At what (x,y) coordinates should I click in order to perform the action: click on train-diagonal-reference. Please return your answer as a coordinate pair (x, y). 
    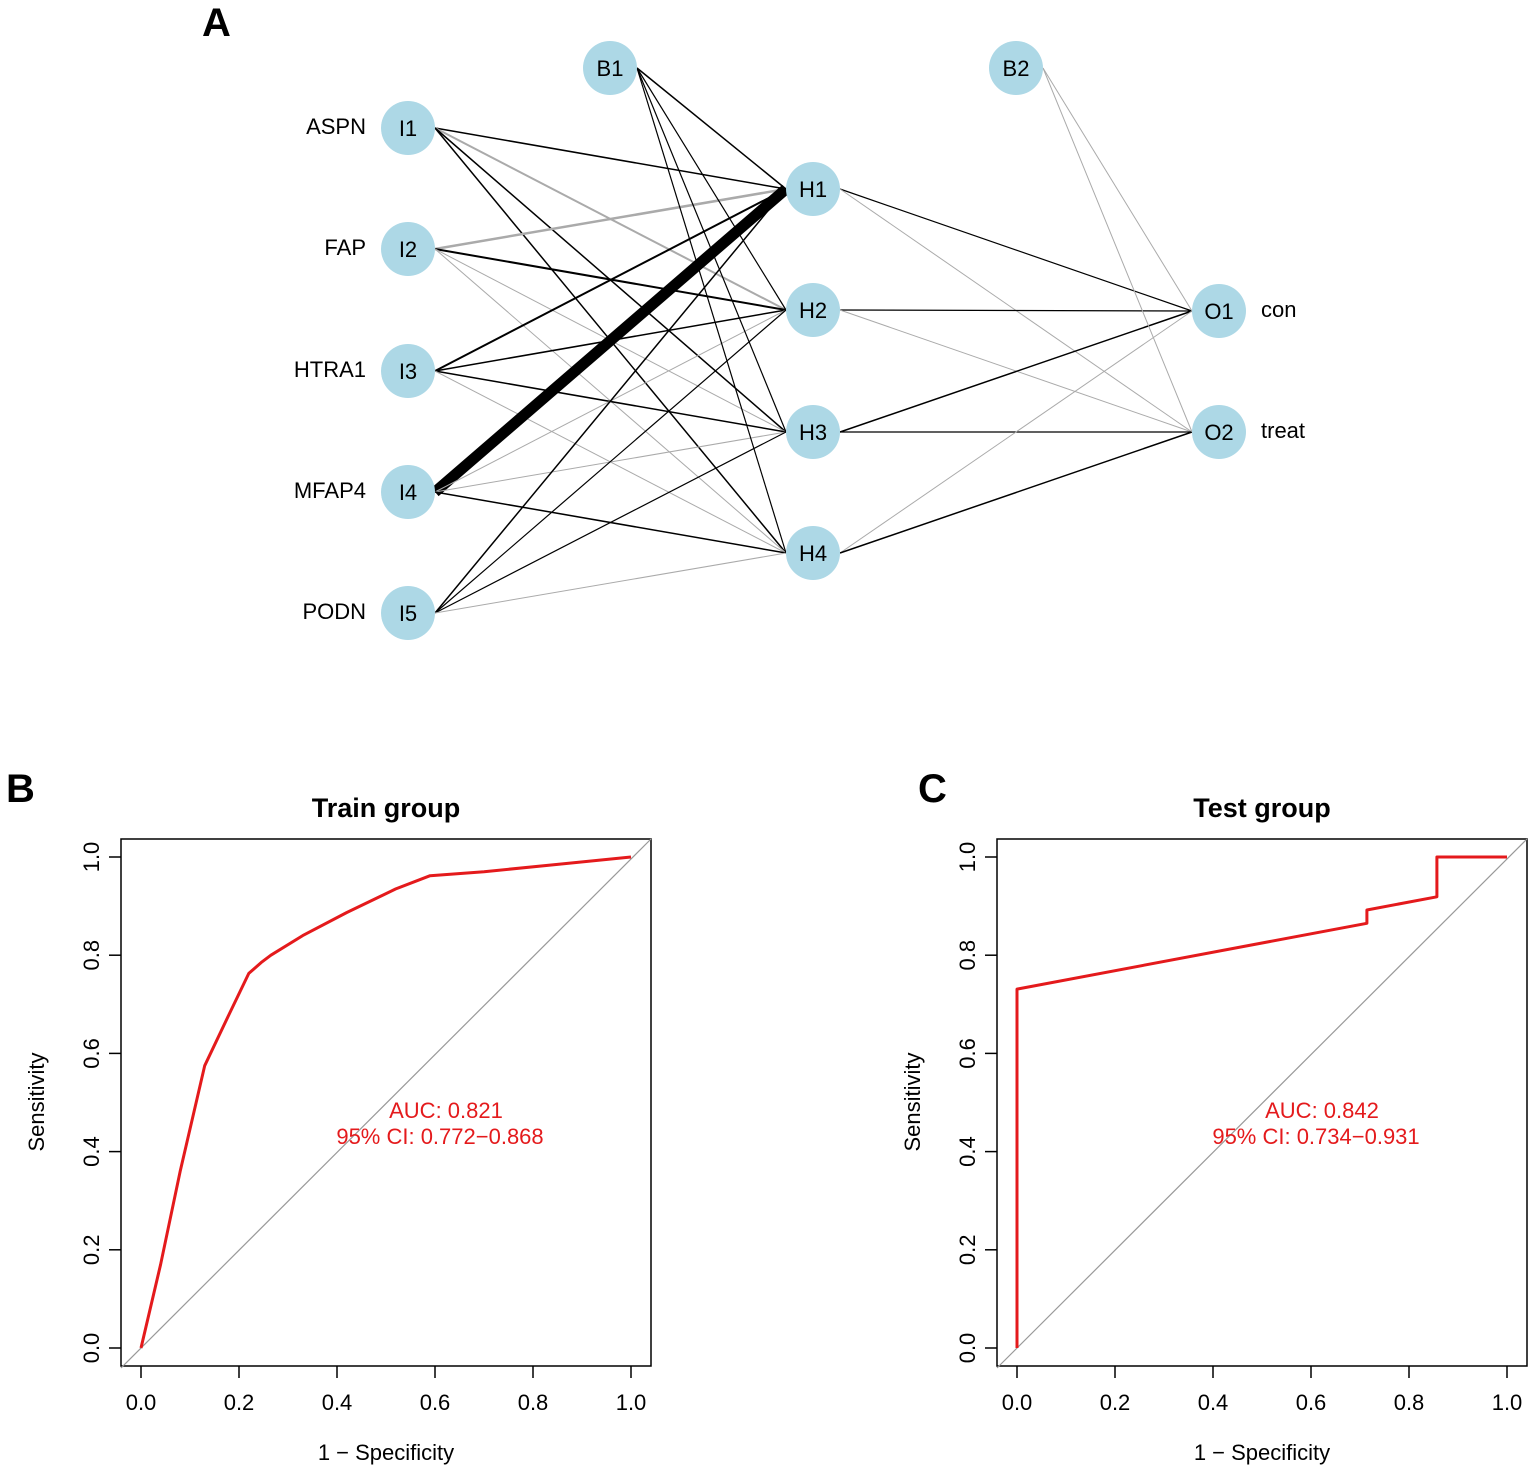
    Looking at the image, I should click on (386, 1103).